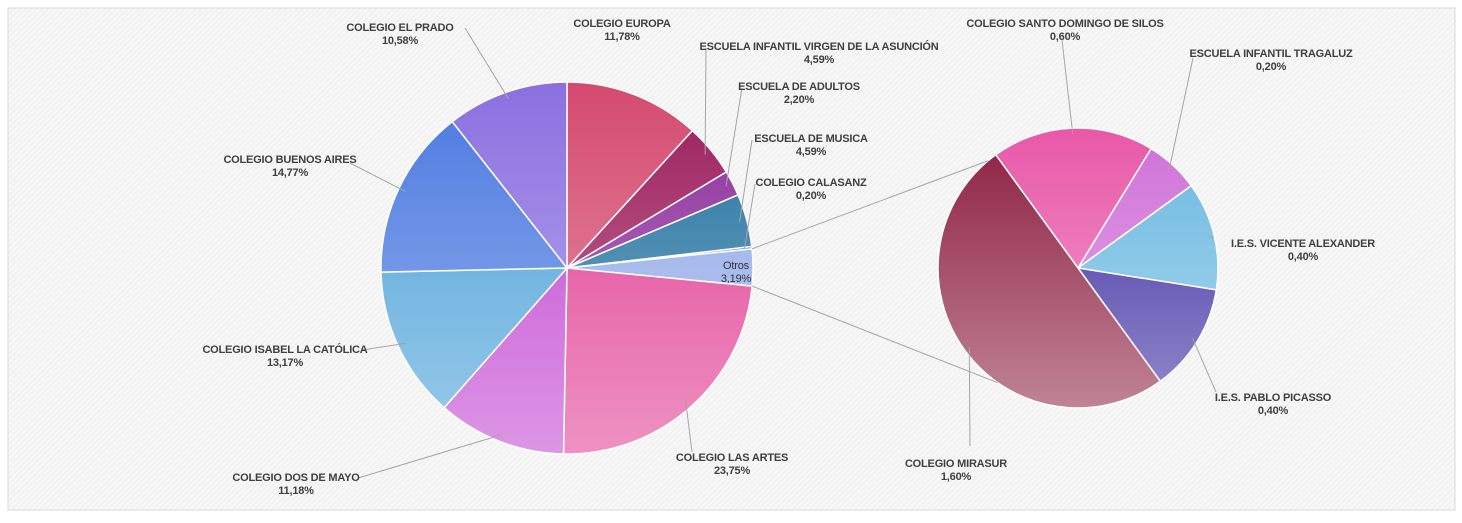 The image size is (1462, 523). Describe the element at coordinates (799, 100) in the screenshot. I see `slice-value-label: 2,20%` at that location.